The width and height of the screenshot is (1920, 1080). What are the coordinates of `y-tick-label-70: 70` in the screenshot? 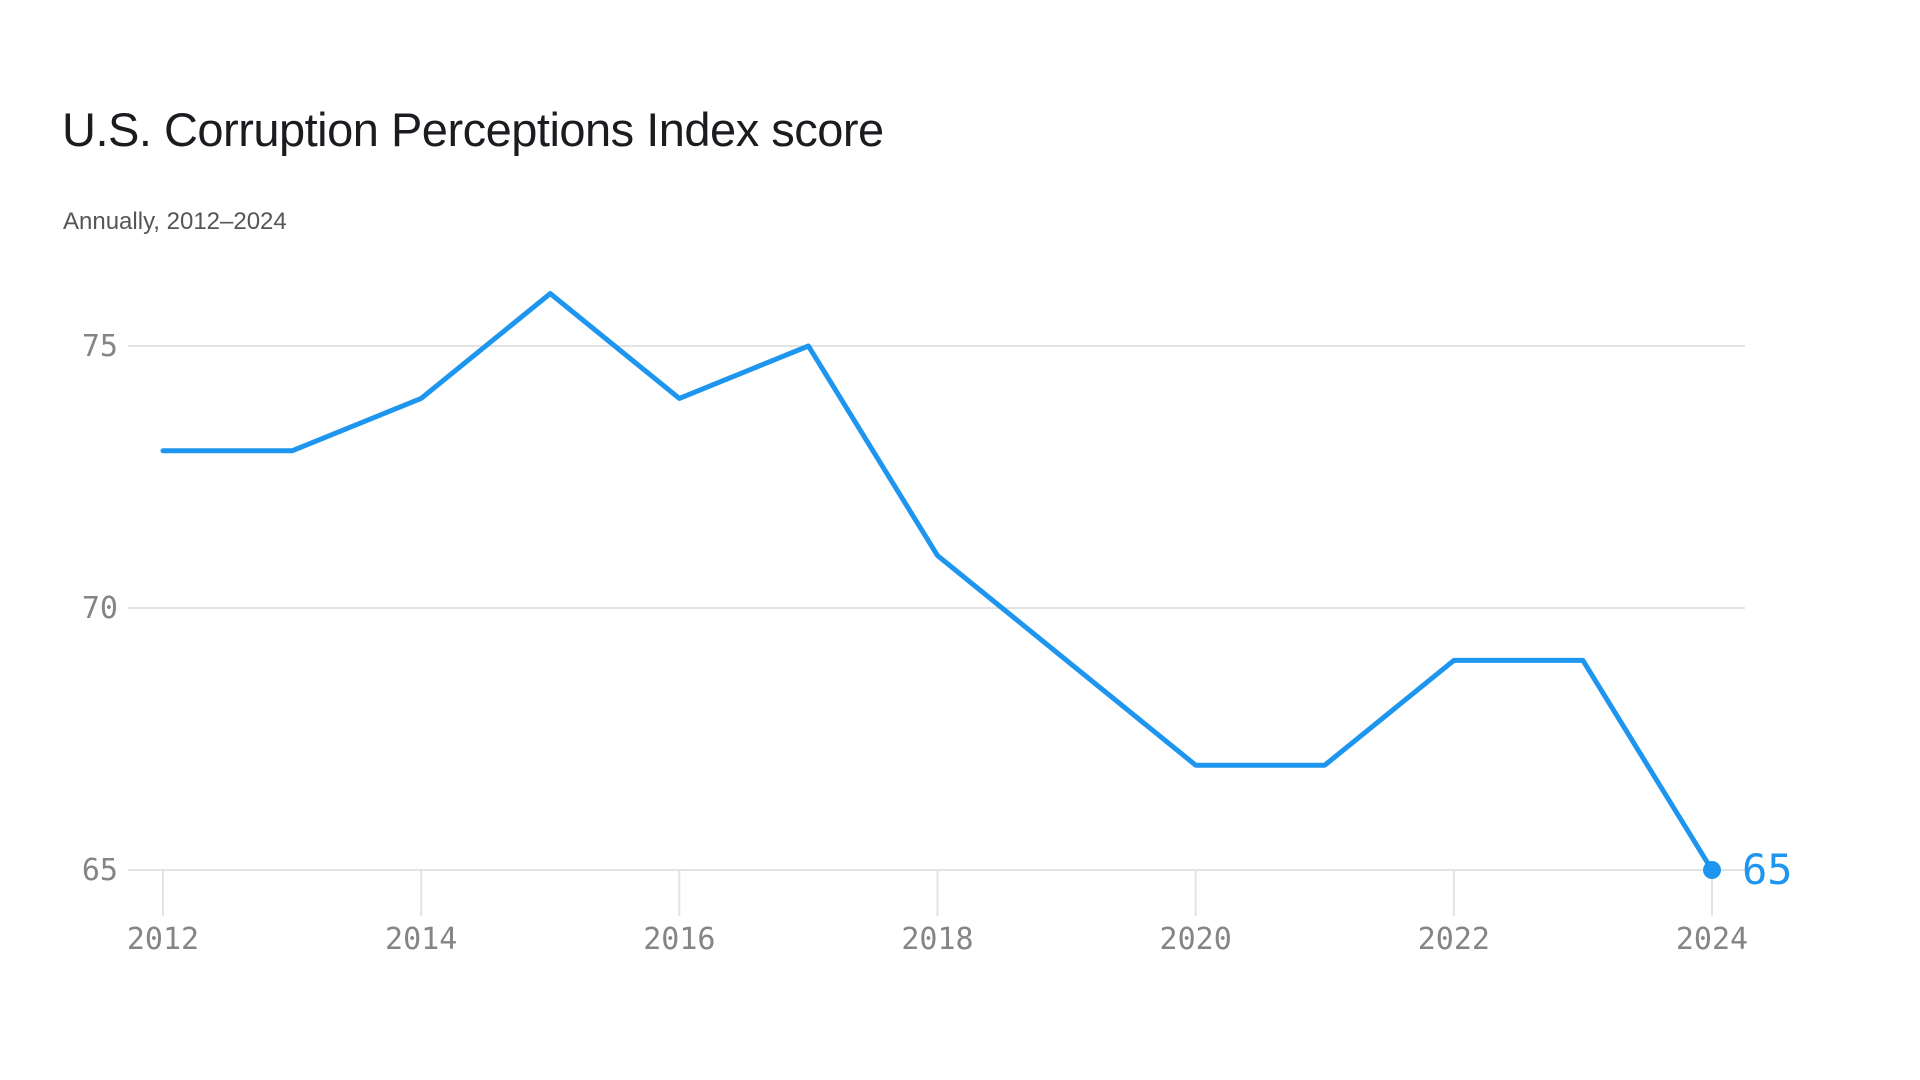 It's located at (100, 608).